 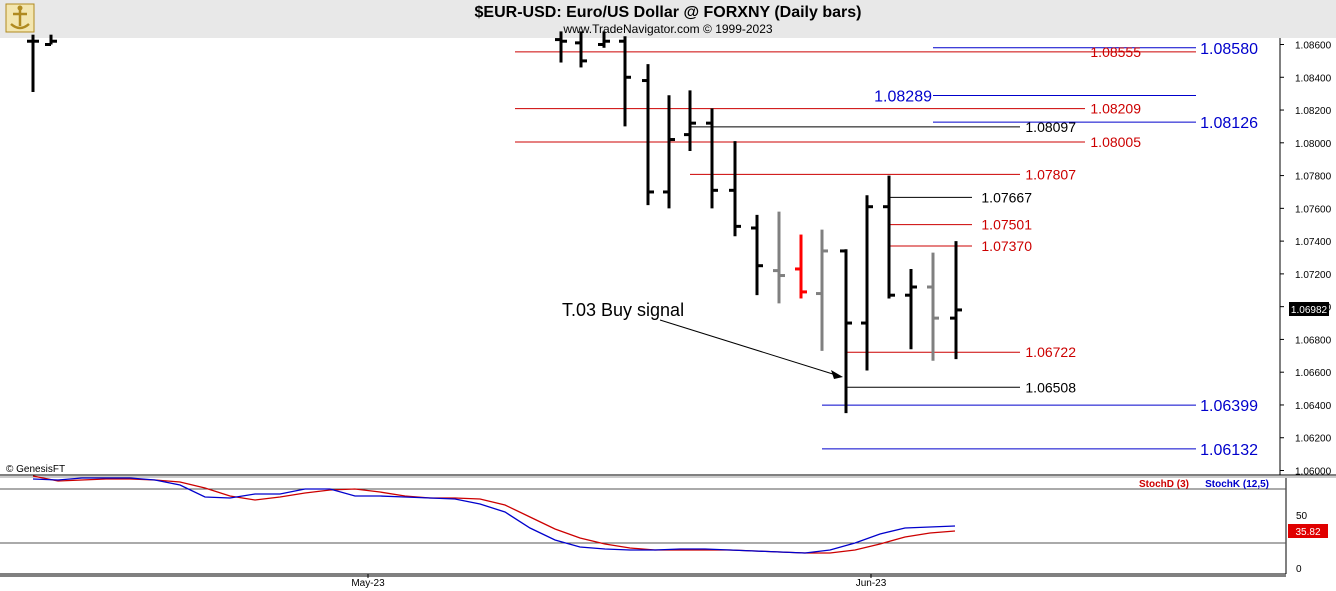 What do you see at coordinates (1313, 78) in the screenshot?
I see `y-tick-label: 1.08400` at bounding box center [1313, 78].